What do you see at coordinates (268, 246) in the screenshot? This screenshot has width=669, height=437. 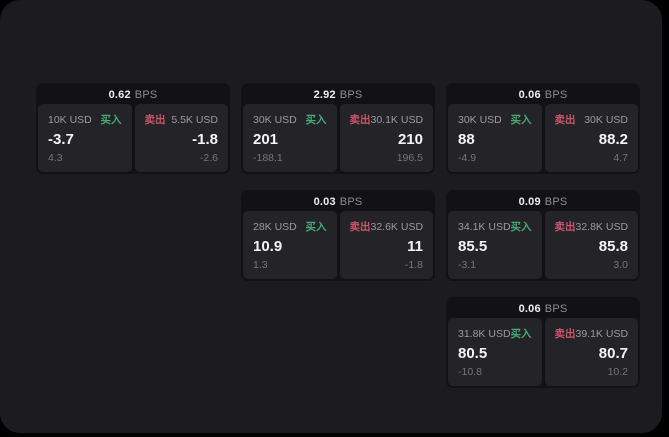 I see `buy-price: 10.9` at bounding box center [268, 246].